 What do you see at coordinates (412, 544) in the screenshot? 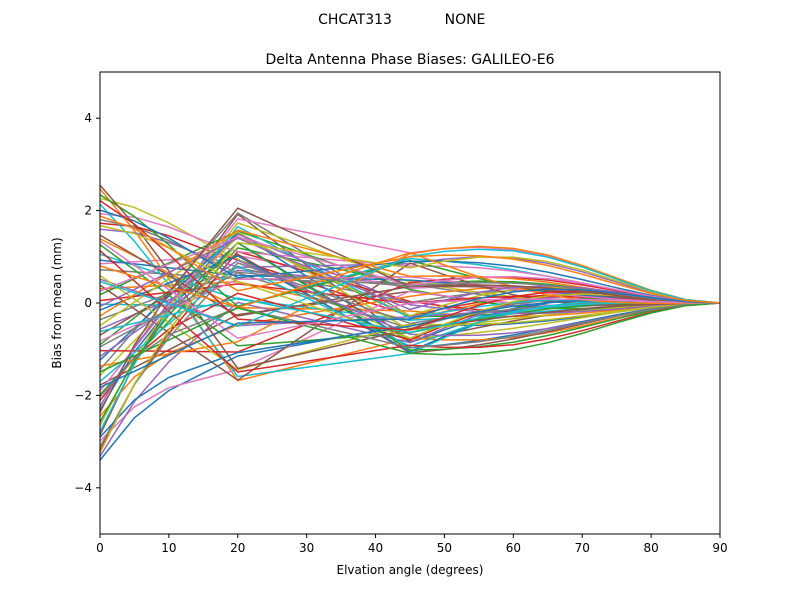
I see `x-axis-ticks: 0 10 20 30 40 50 60 70 80 90` at bounding box center [412, 544].